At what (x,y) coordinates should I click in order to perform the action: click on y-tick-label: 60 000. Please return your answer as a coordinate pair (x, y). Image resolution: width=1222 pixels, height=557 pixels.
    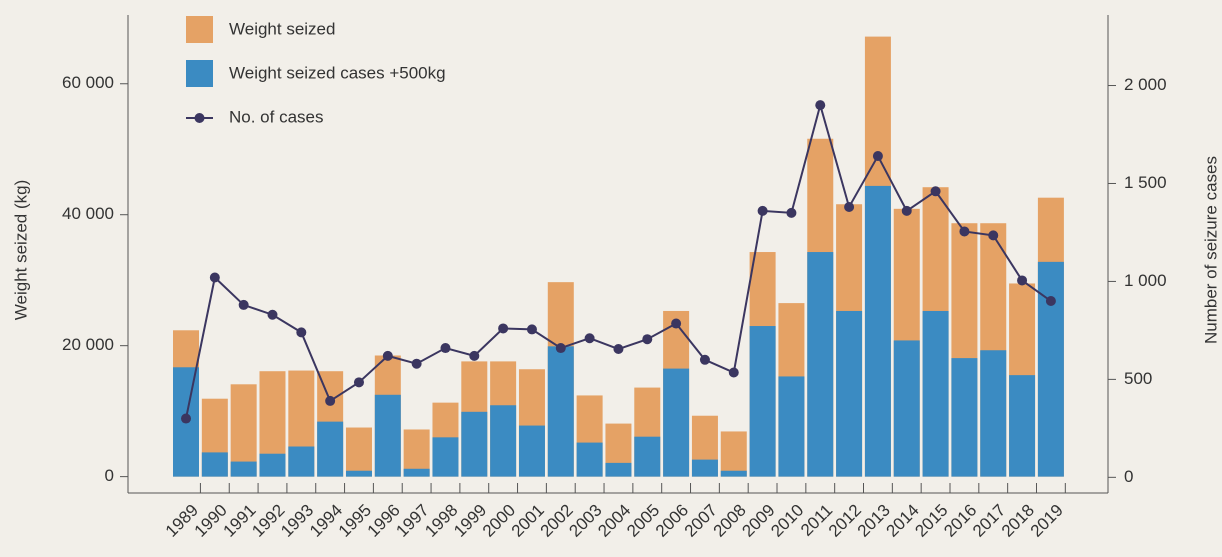
    Looking at the image, I should click on (88, 82).